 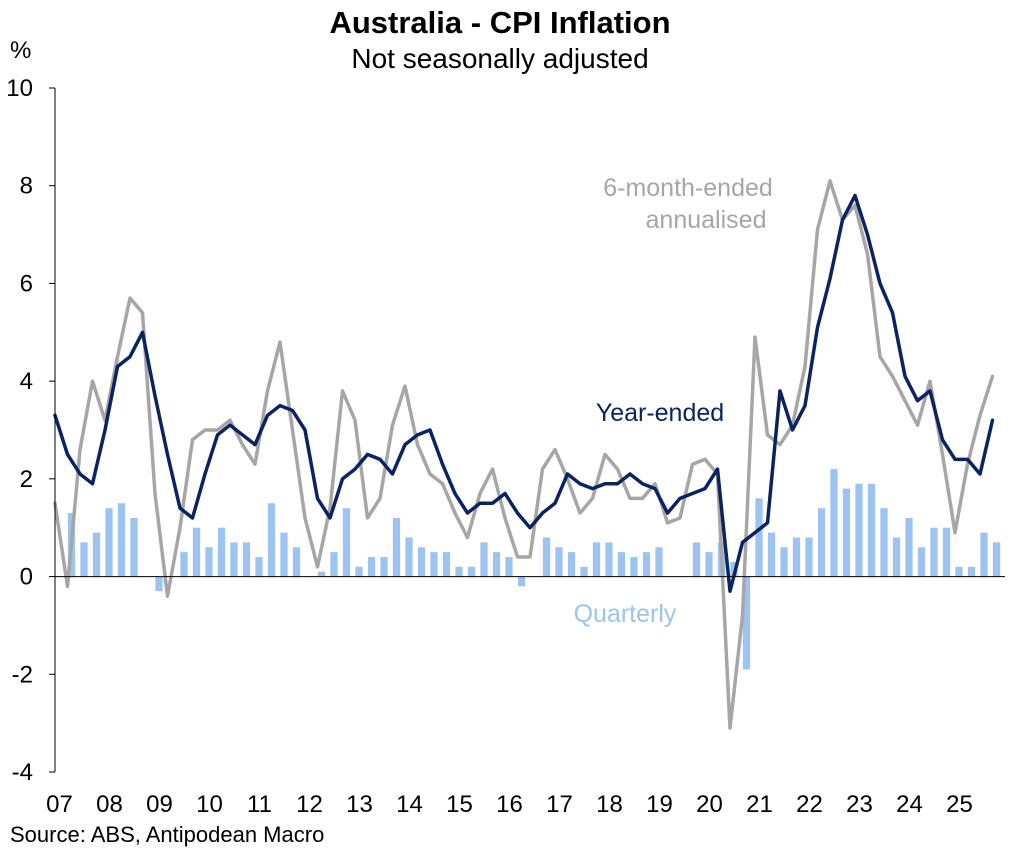 I want to click on annotation-quarterly: Quarterly, so click(x=625, y=614).